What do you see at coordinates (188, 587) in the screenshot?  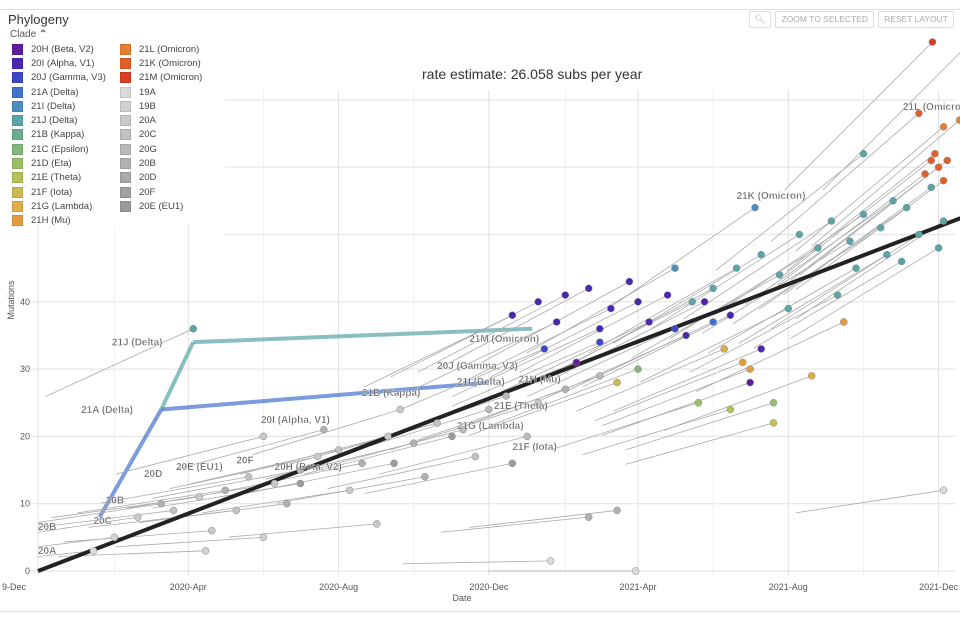 I see `x-tick-label: 2020-Apr` at bounding box center [188, 587].